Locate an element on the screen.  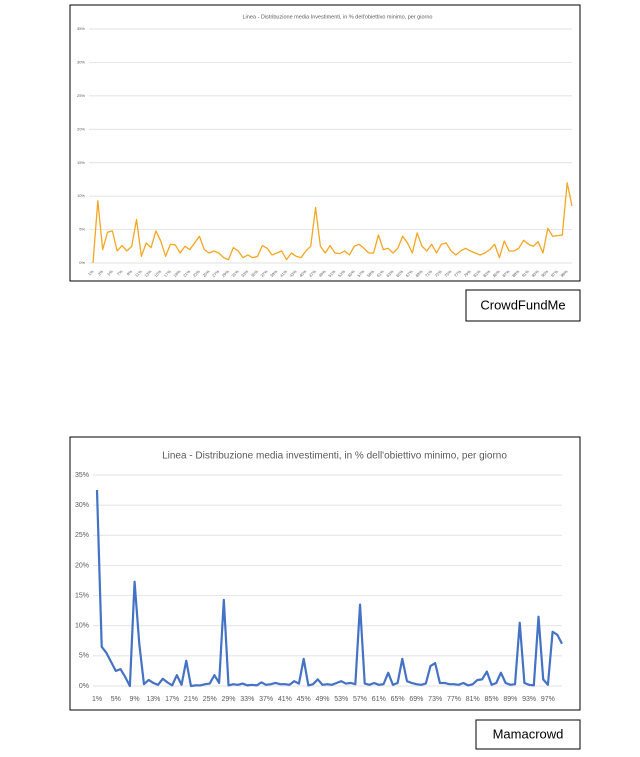
x-tick-label: 87% is located at coordinates (506, 274).